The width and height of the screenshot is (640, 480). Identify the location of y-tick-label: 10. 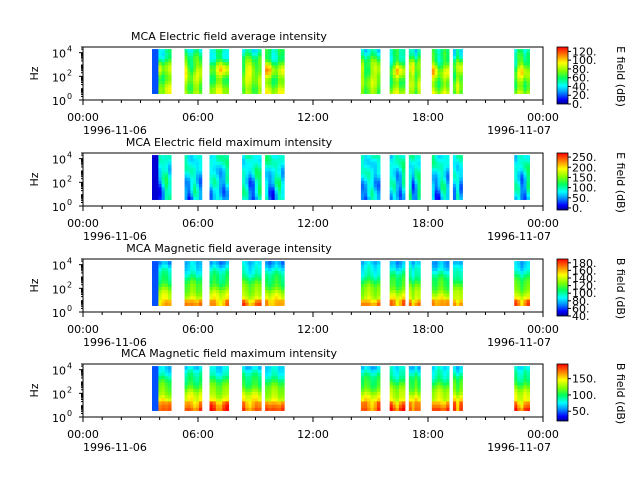
(59, 371).